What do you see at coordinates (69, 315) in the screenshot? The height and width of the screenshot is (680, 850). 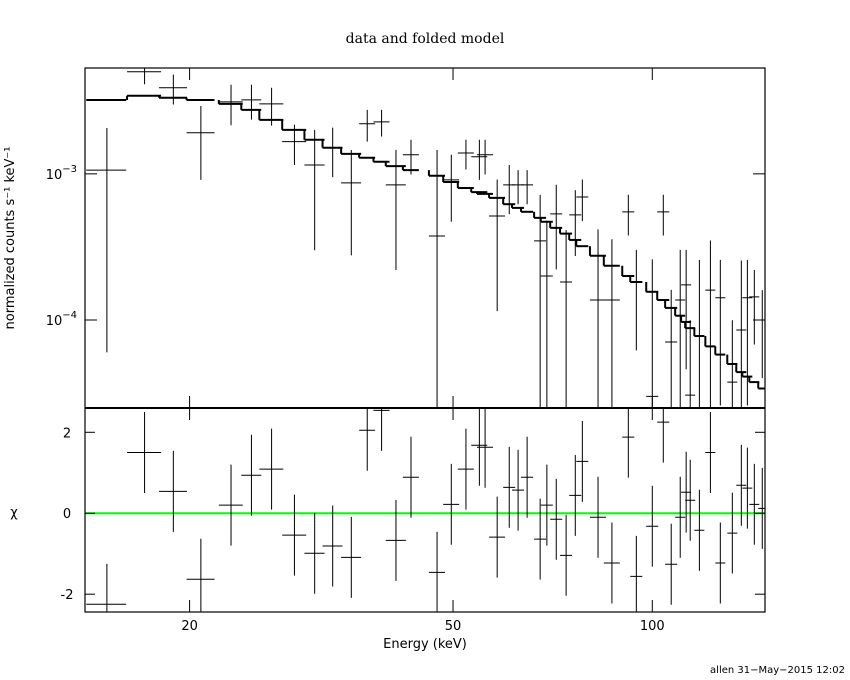 I see `tick-exponent: −4` at bounding box center [69, 315].